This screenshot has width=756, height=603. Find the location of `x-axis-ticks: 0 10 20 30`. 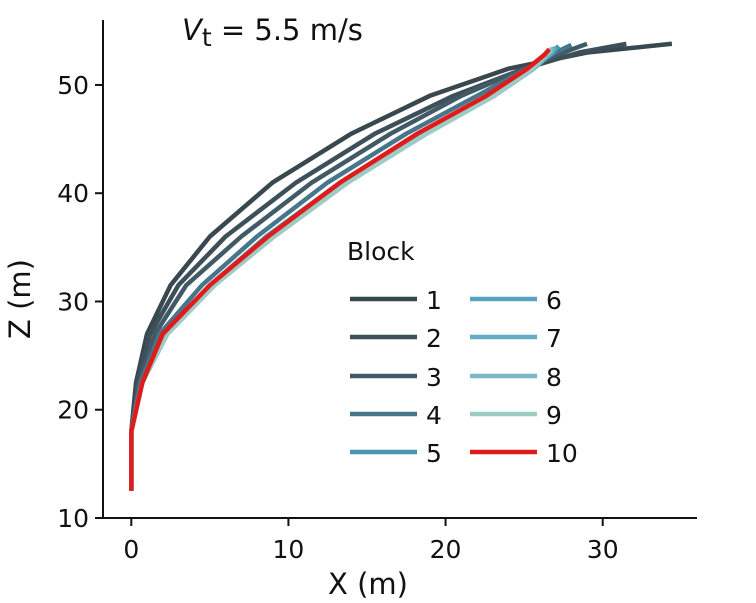

x-axis-ticks: 0 10 20 30 is located at coordinates (371, 541).